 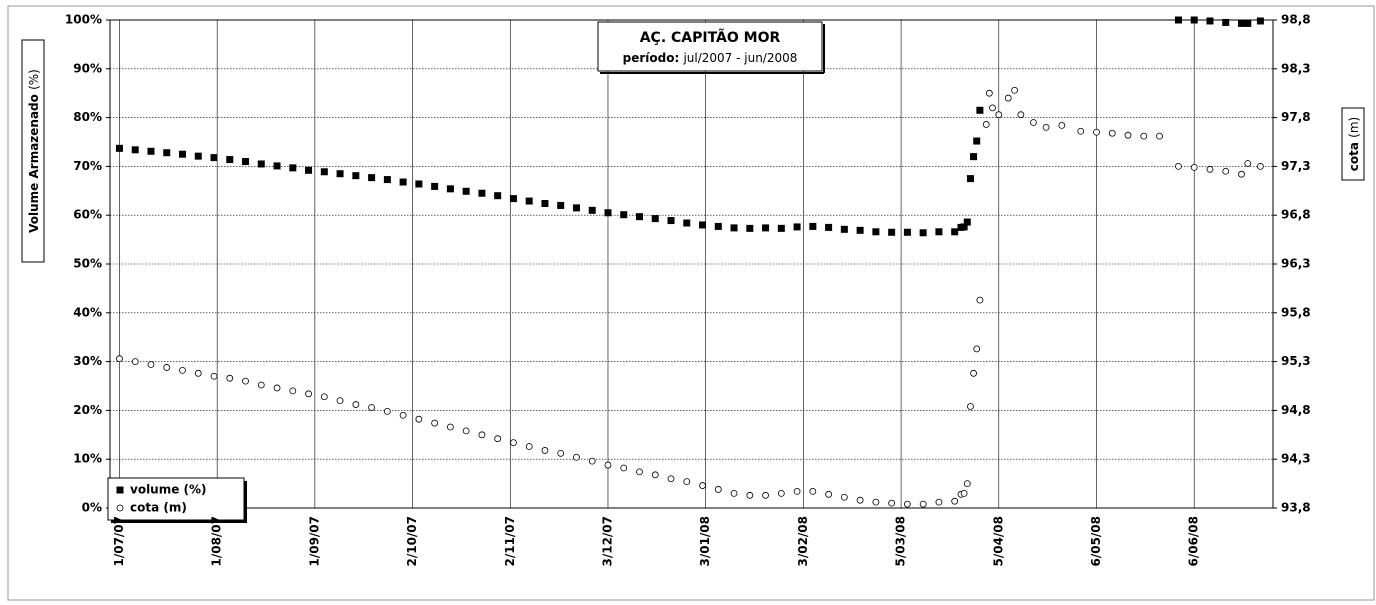 What do you see at coordinates (1194, 541) in the screenshot?
I see `x-tick-label: 6/06/08` at bounding box center [1194, 541].